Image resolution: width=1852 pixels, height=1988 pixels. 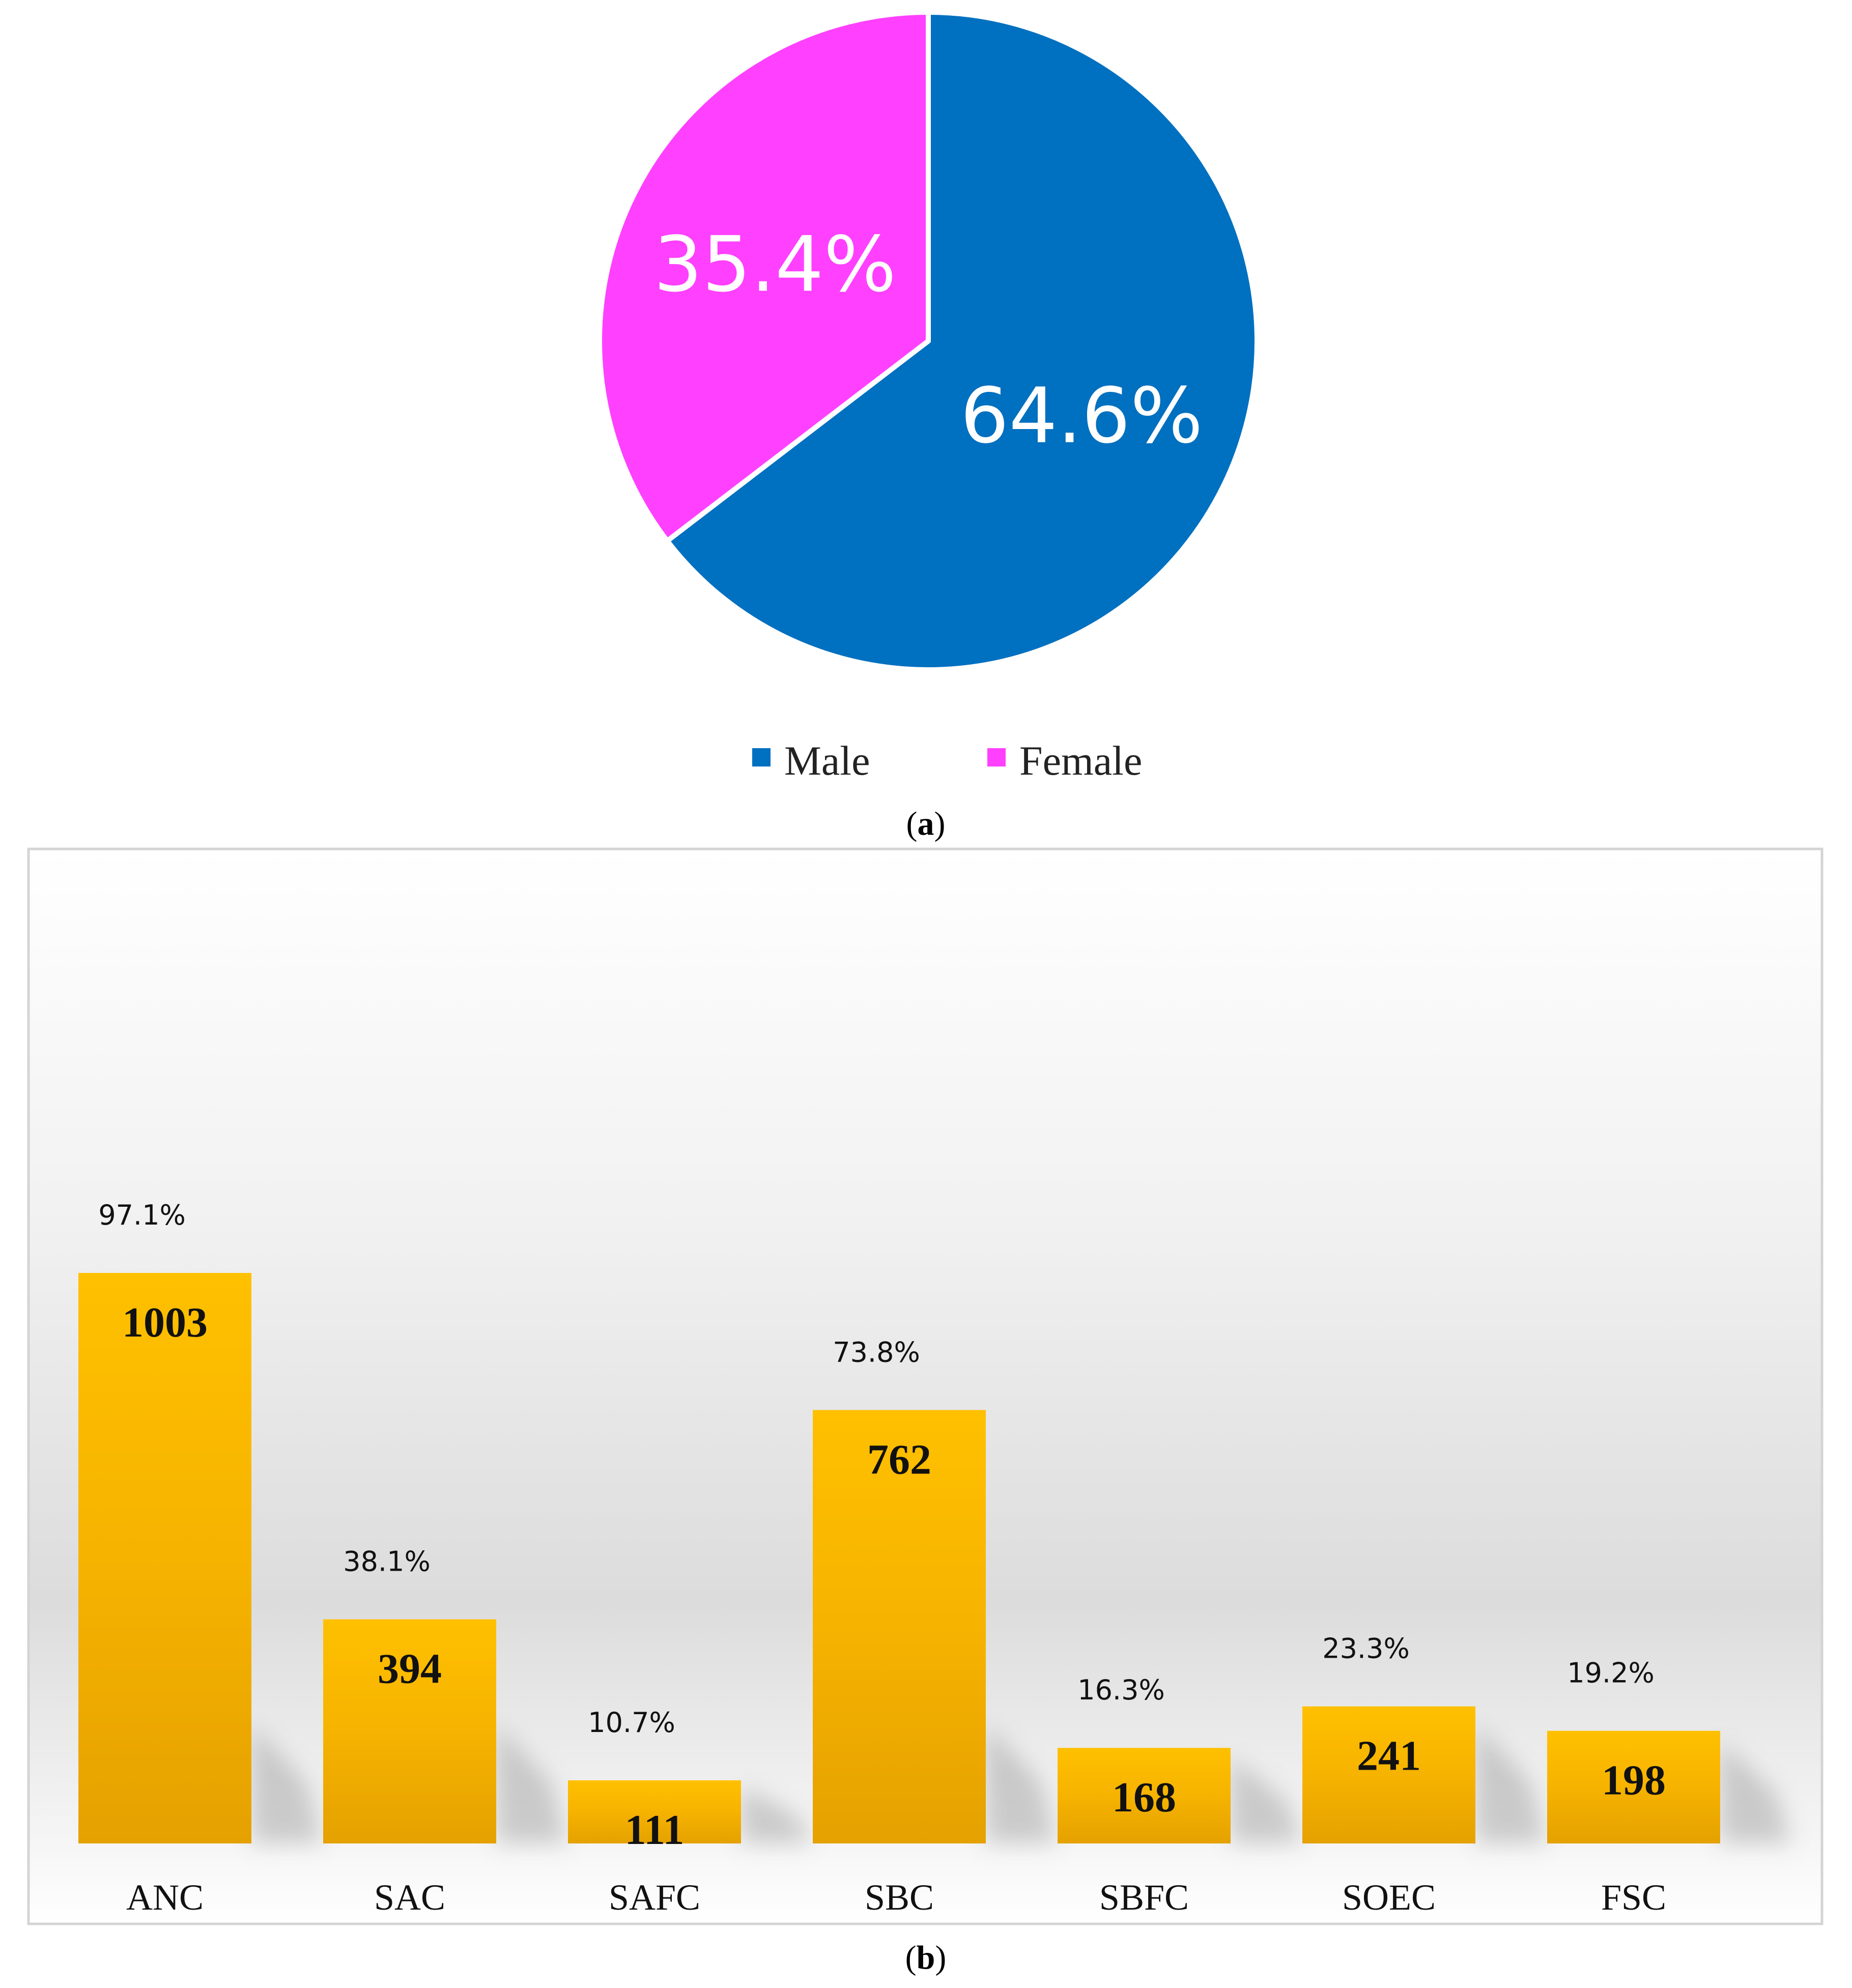 I want to click on x-tick-label-sbc: SBC, so click(x=900, y=1898).